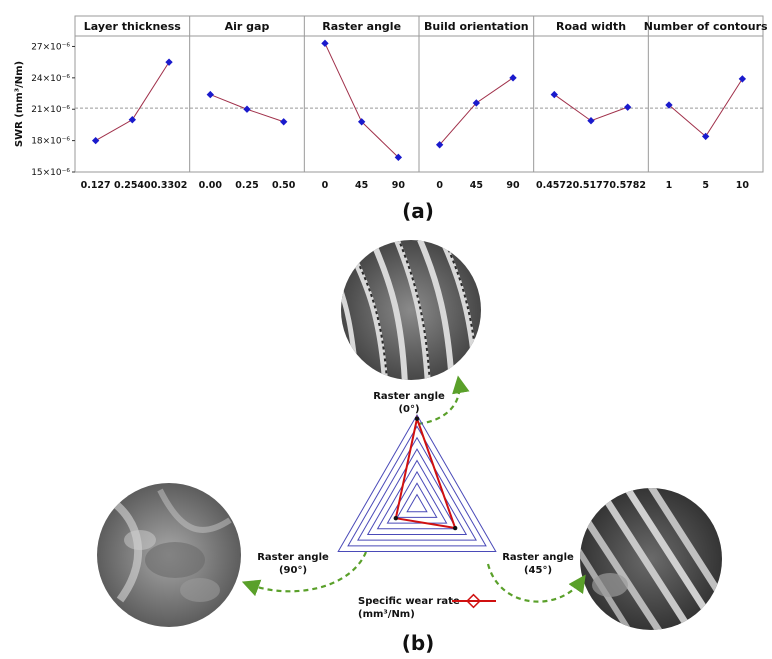  I want to click on x-tick-label: 0.3302, so click(169, 185).